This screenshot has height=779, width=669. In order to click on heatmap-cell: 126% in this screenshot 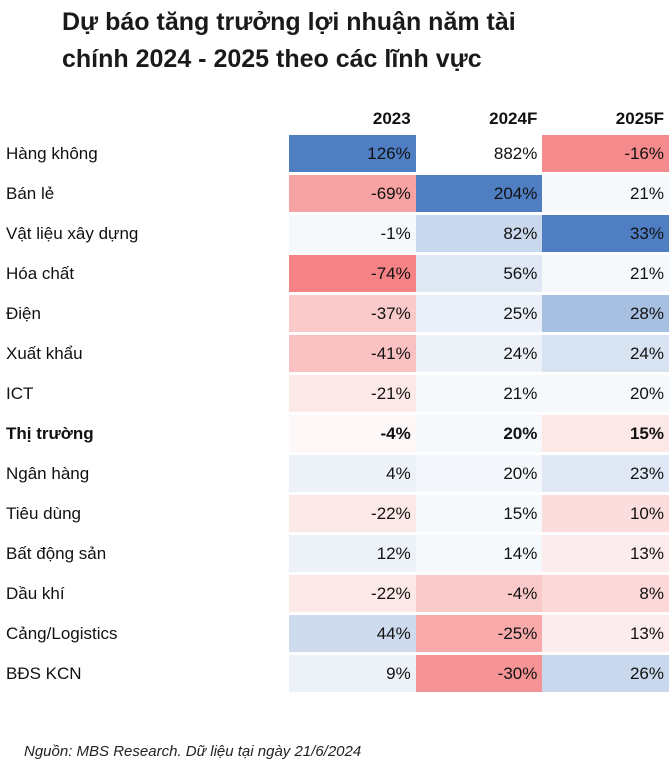, I will do `click(352, 153)`.